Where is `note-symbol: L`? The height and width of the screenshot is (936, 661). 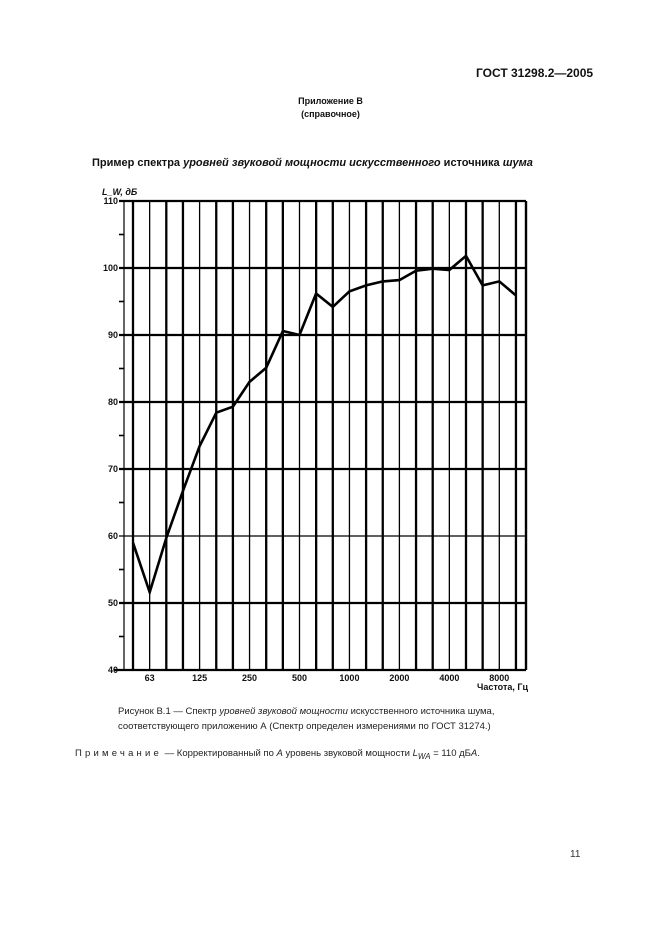
note-symbol: L is located at coordinates (415, 753).